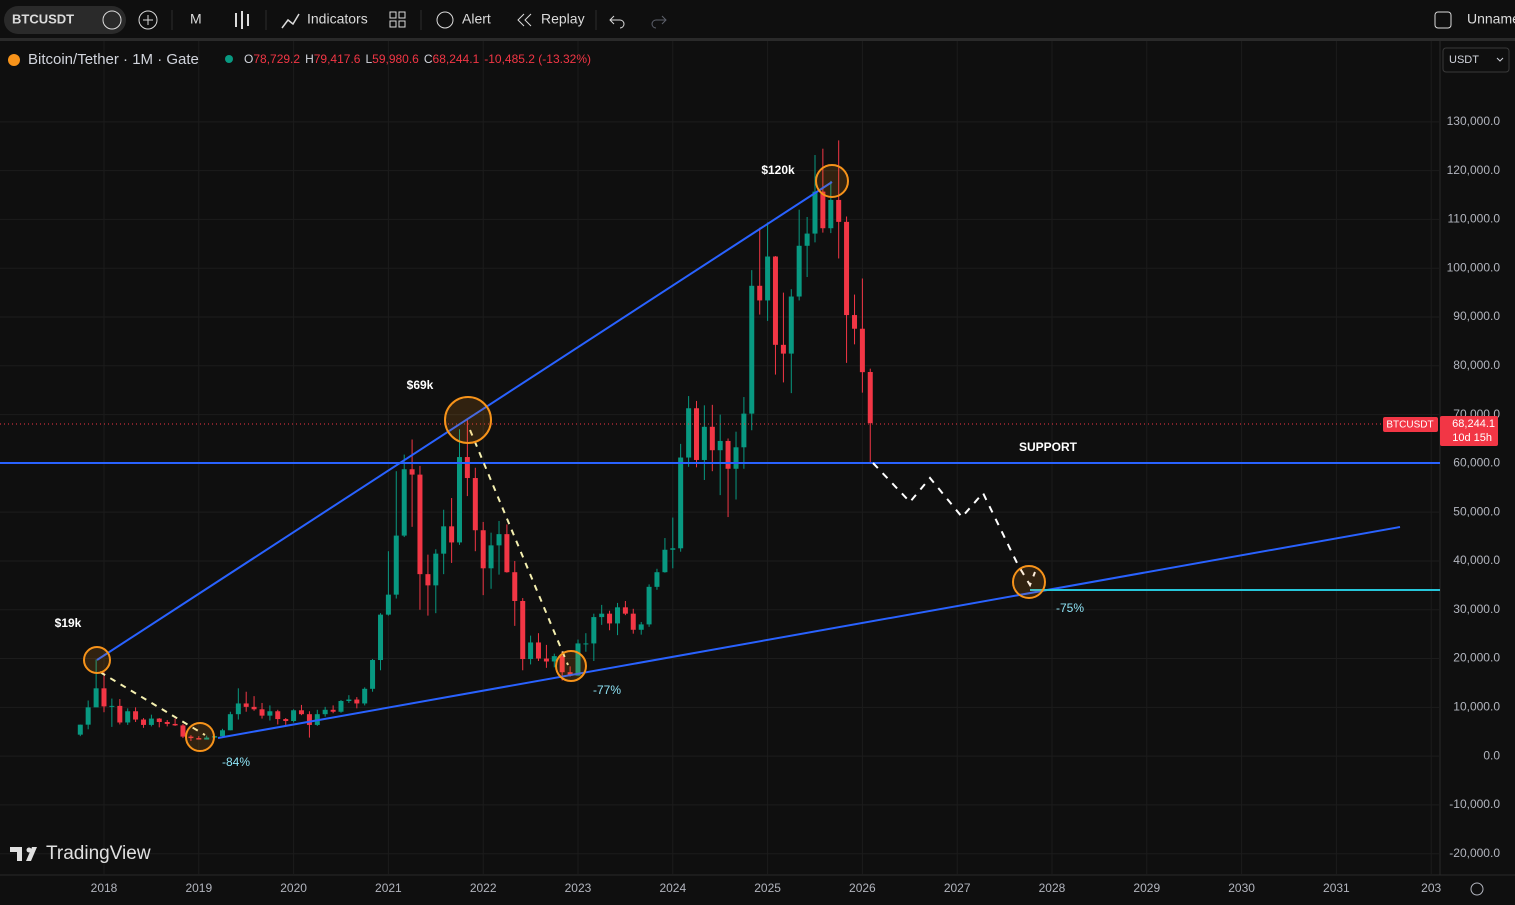  What do you see at coordinates (393, 15) in the screenshot?
I see `templates-icon` at bounding box center [393, 15].